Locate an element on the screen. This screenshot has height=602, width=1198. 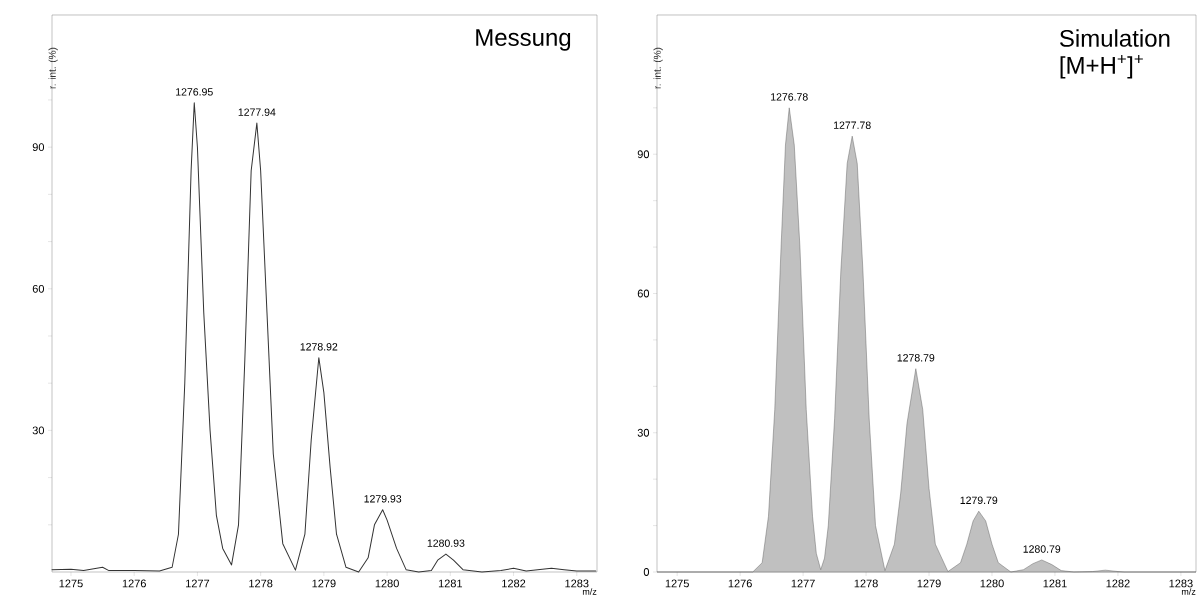
annotation: 1278.79 is located at coordinates (916, 358).